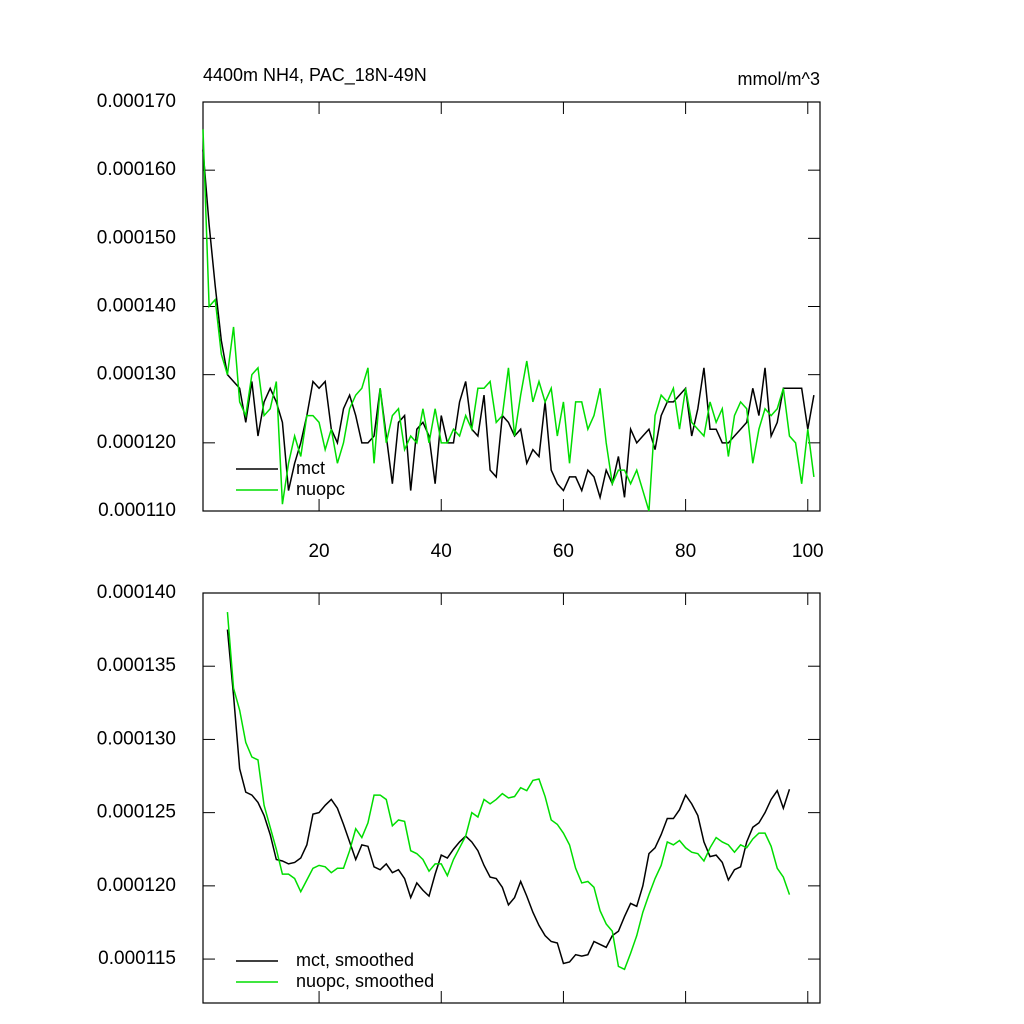 The width and height of the screenshot is (1024, 1024). Describe the element at coordinates (136, 237) in the screenshot. I see `y-tick-label: 0.000150` at that location.